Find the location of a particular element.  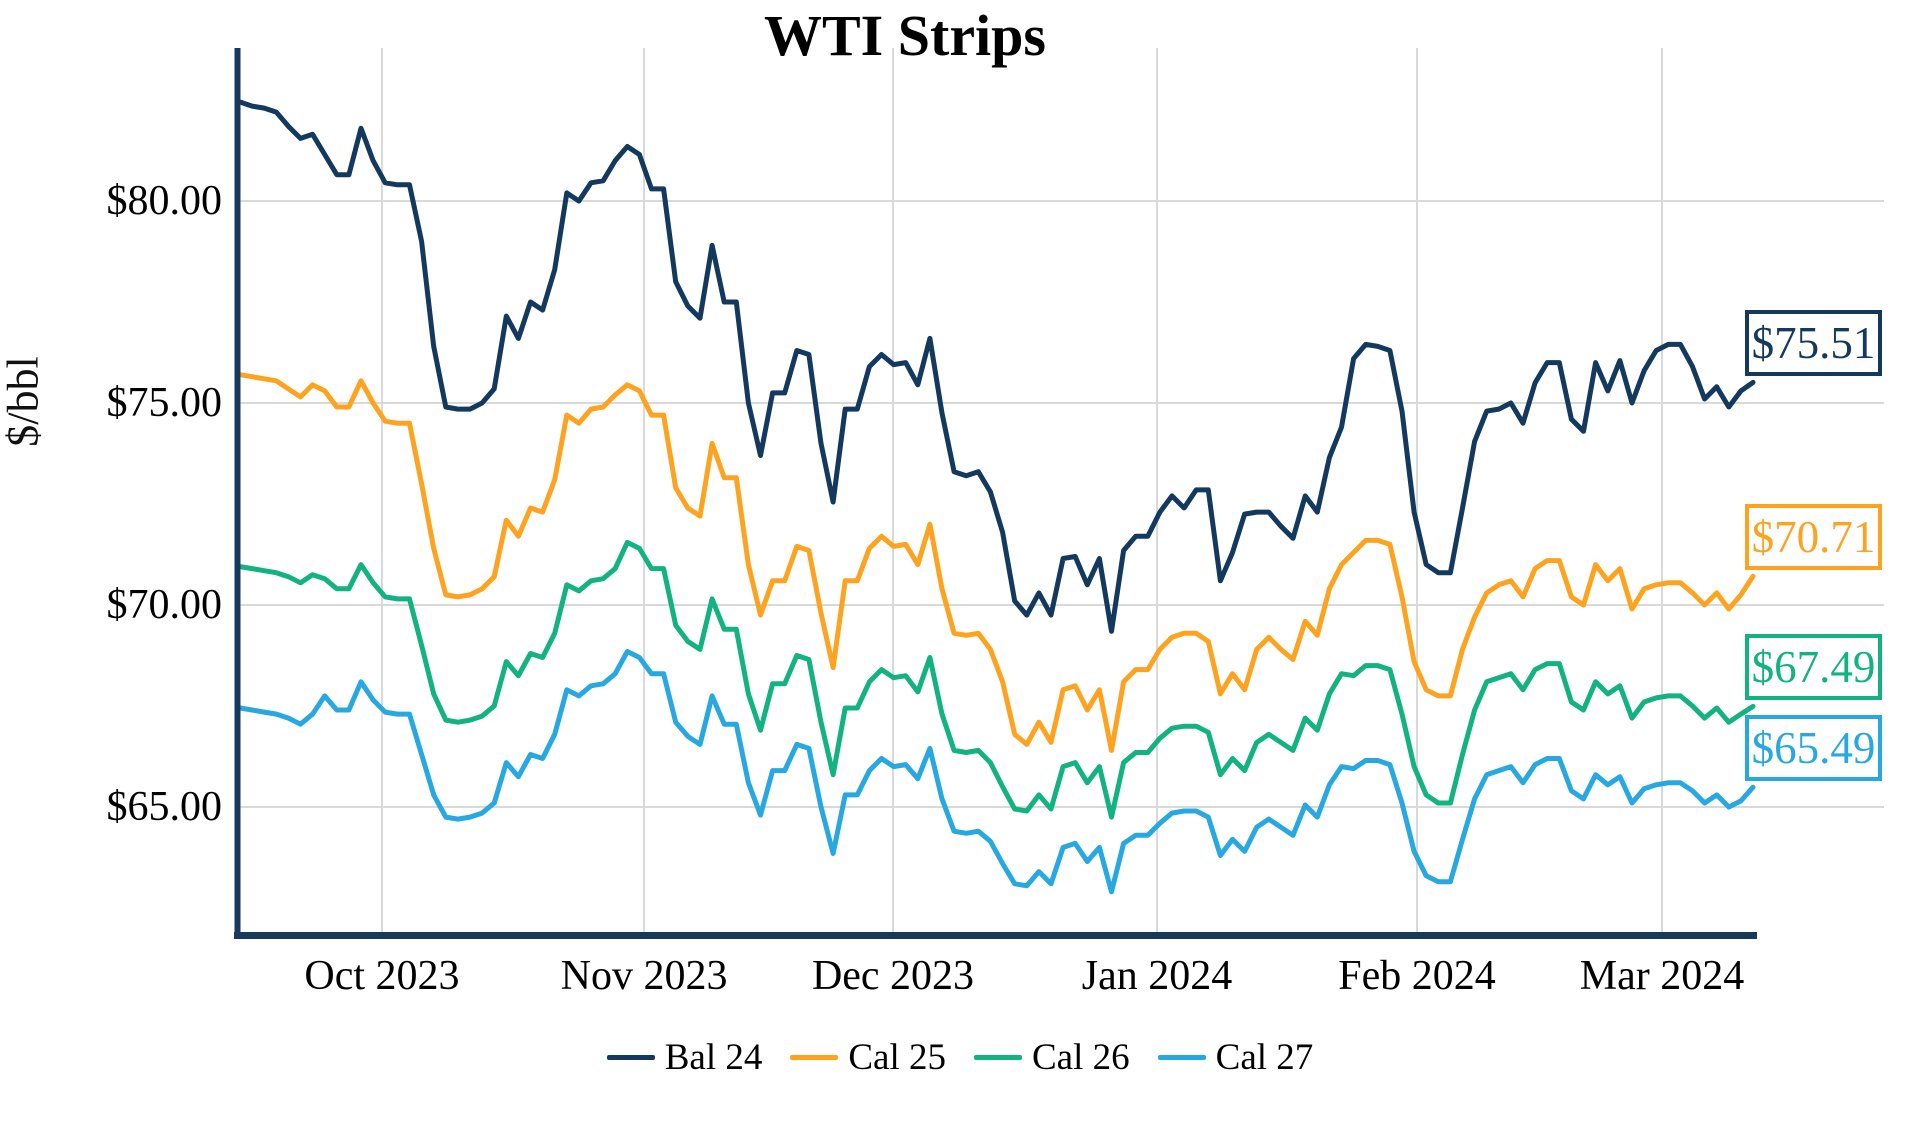

end-label-bal-24: $75.51 is located at coordinates (1813, 343).